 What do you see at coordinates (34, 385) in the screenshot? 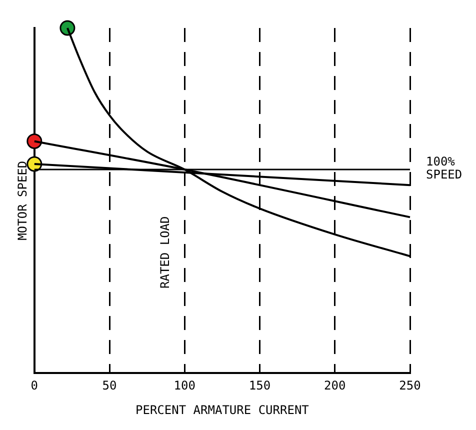
I see `x-tick-label: 0` at bounding box center [34, 385].